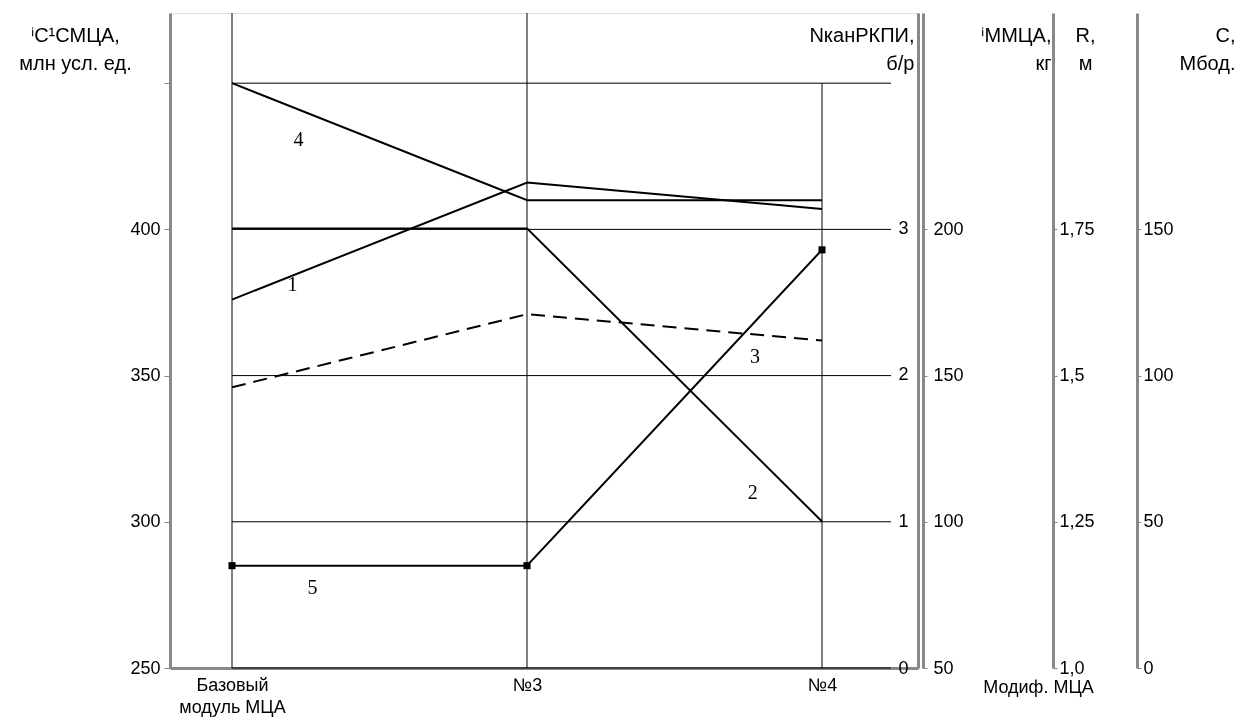 The height and width of the screenshot is (727, 1242). I want to click on text: 1,0, so click(1072, 667).